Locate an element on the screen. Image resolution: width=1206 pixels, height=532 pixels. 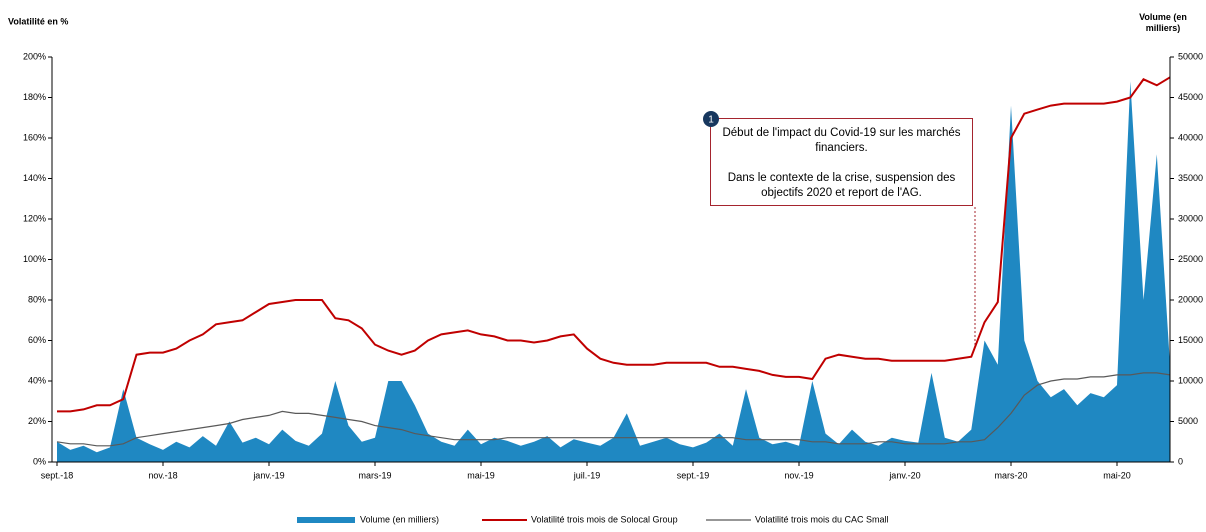
x-tick-label: nov.-18 is located at coordinates (162, 475).